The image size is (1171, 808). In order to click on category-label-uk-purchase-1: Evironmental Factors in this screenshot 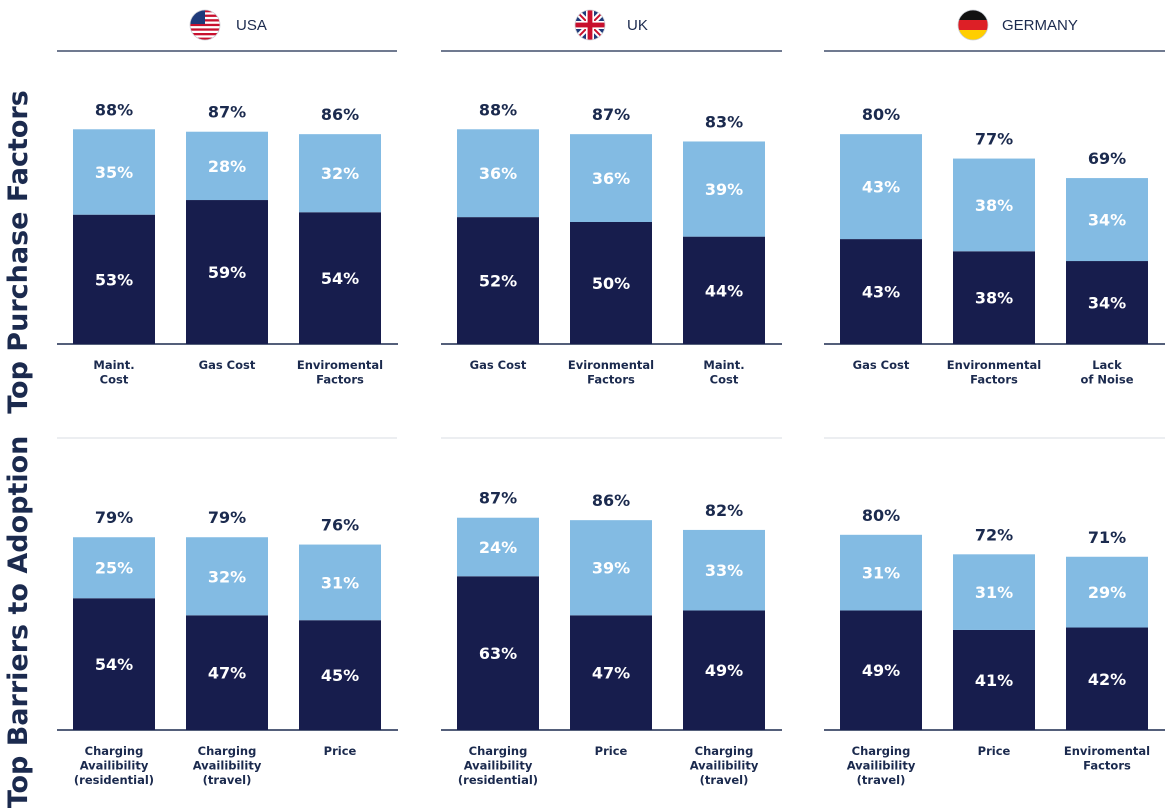, I will do `click(611, 372)`.